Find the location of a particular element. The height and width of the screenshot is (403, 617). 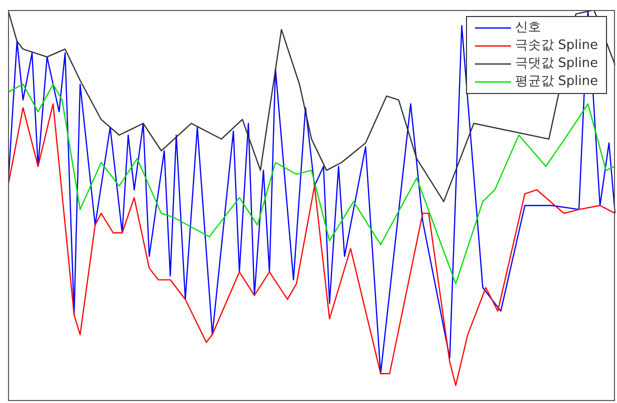

legend-label: 평균값 Spline is located at coordinates (556, 82).